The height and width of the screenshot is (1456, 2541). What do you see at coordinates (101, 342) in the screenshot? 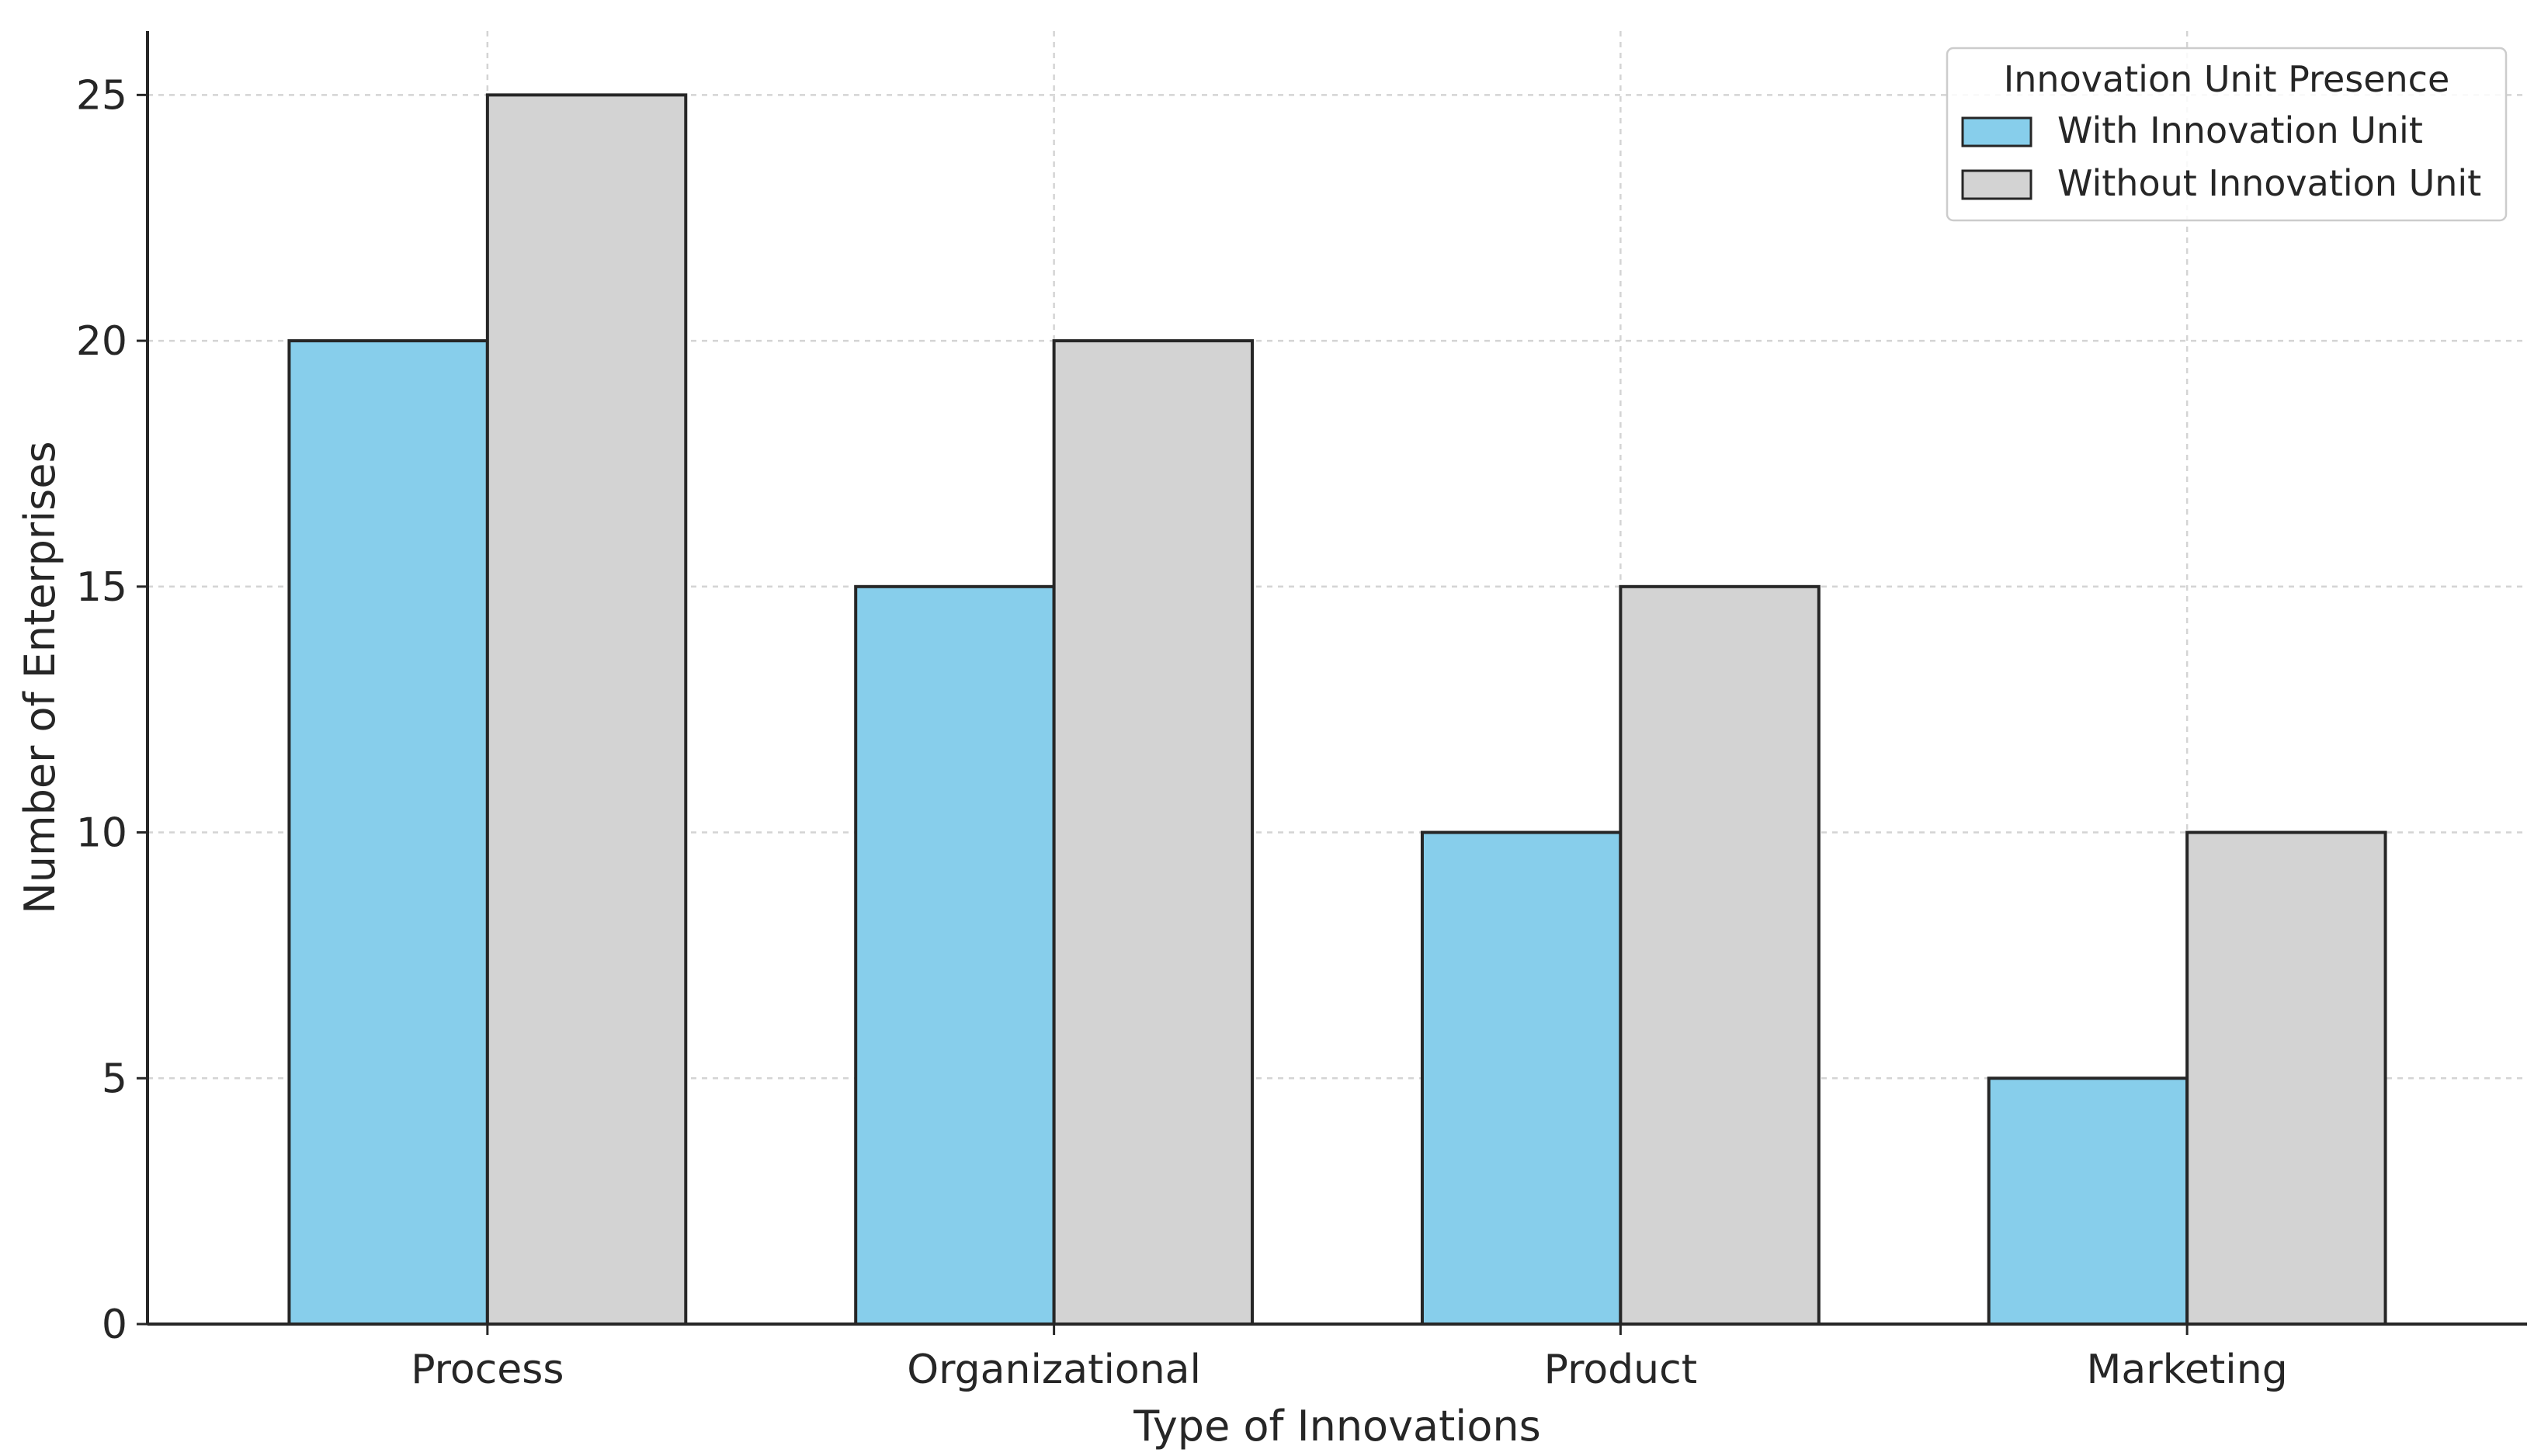
I see `y-tick-label: 20` at bounding box center [101, 342].